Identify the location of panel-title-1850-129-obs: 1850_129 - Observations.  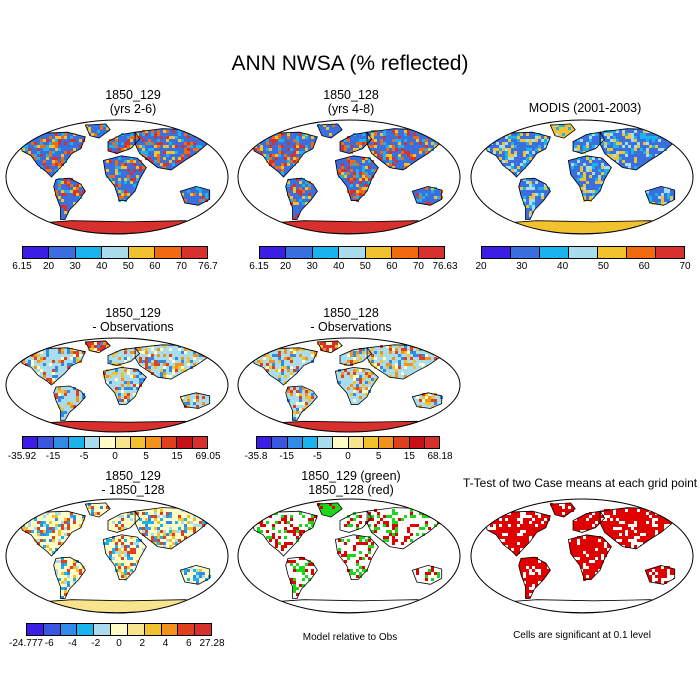
(133, 320).